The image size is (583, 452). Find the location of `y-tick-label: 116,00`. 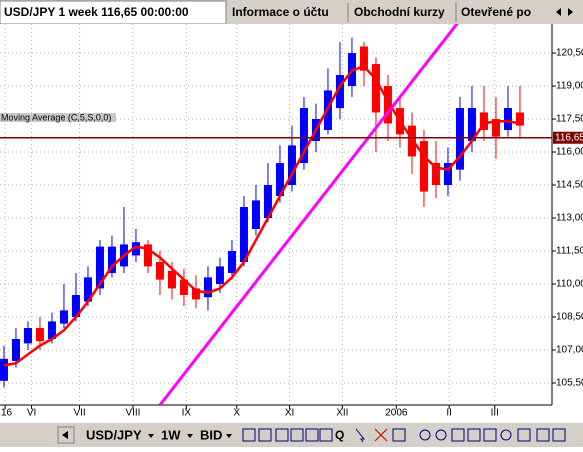

y-tick-label: 116,00 is located at coordinates (569, 152).